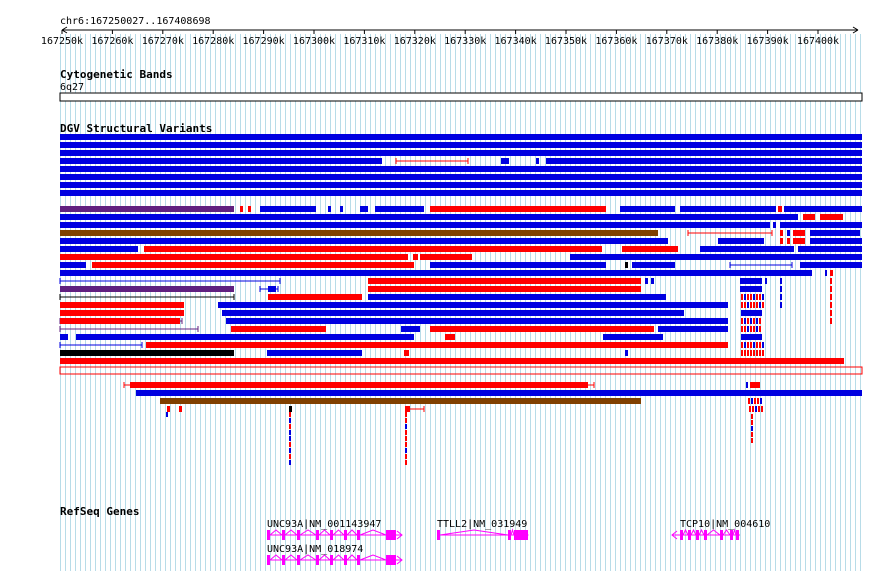  Describe the element at coordinates (461, 85) in the screenshot. I see `cytoband-track: Cytogenetic Bands 6q27` at that location.